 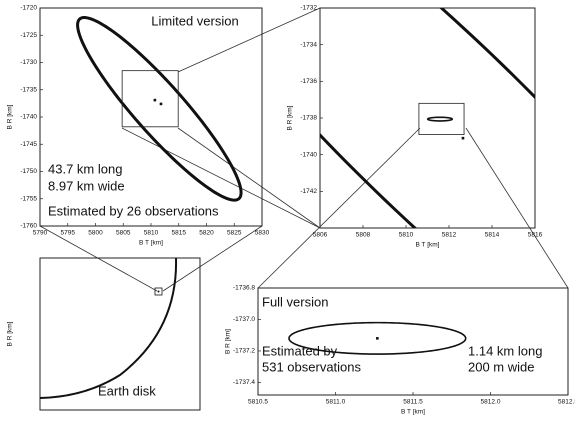 I want to click on y-tick-label: -1720, so click(x=28, y=8).